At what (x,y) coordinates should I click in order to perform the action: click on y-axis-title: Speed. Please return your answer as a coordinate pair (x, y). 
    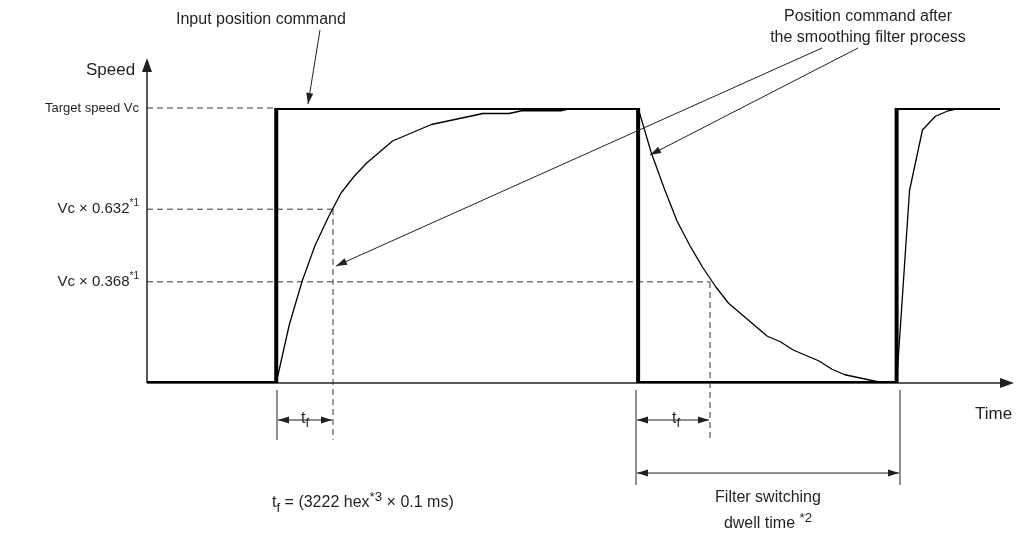
    Looking at the image, I should click on (111, 69).